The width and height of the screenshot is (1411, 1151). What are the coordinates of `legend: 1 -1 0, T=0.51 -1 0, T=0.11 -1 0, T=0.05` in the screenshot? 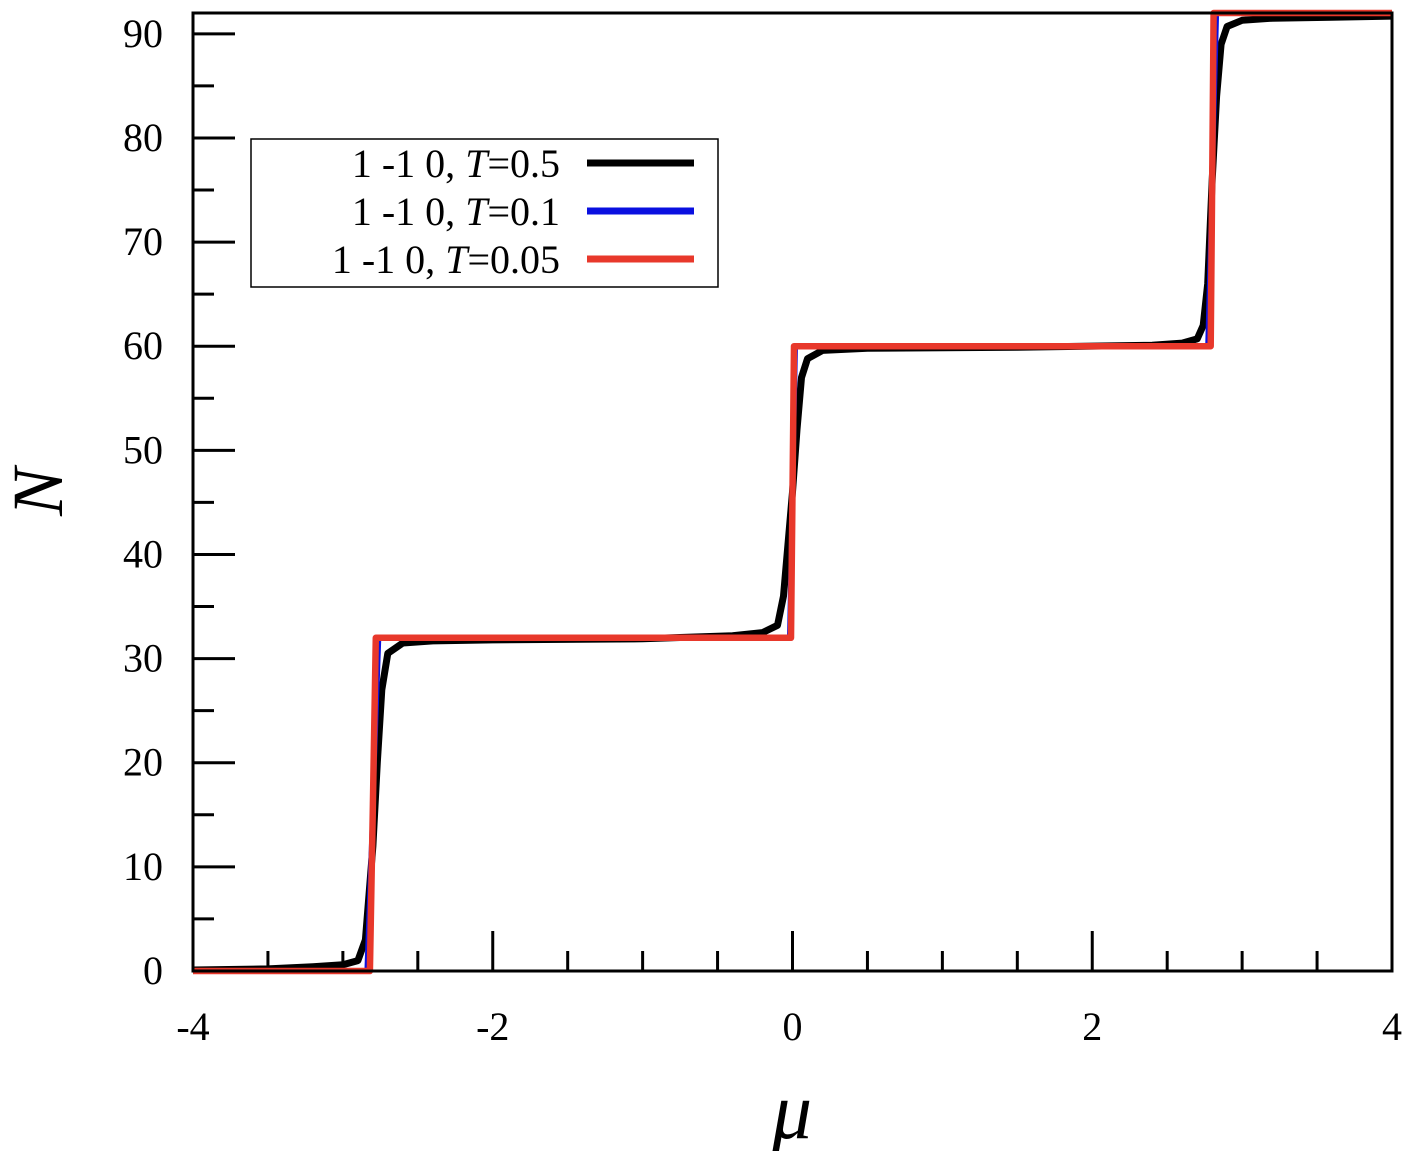 It's located at (484, 213).